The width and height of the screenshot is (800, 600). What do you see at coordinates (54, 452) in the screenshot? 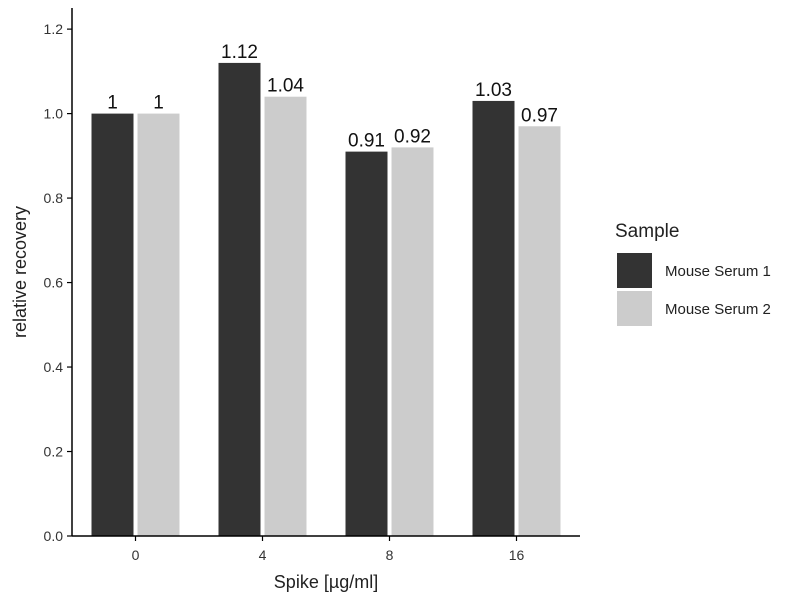
I see `y-tick-label: 0.2` at bounding box center [54, 452].